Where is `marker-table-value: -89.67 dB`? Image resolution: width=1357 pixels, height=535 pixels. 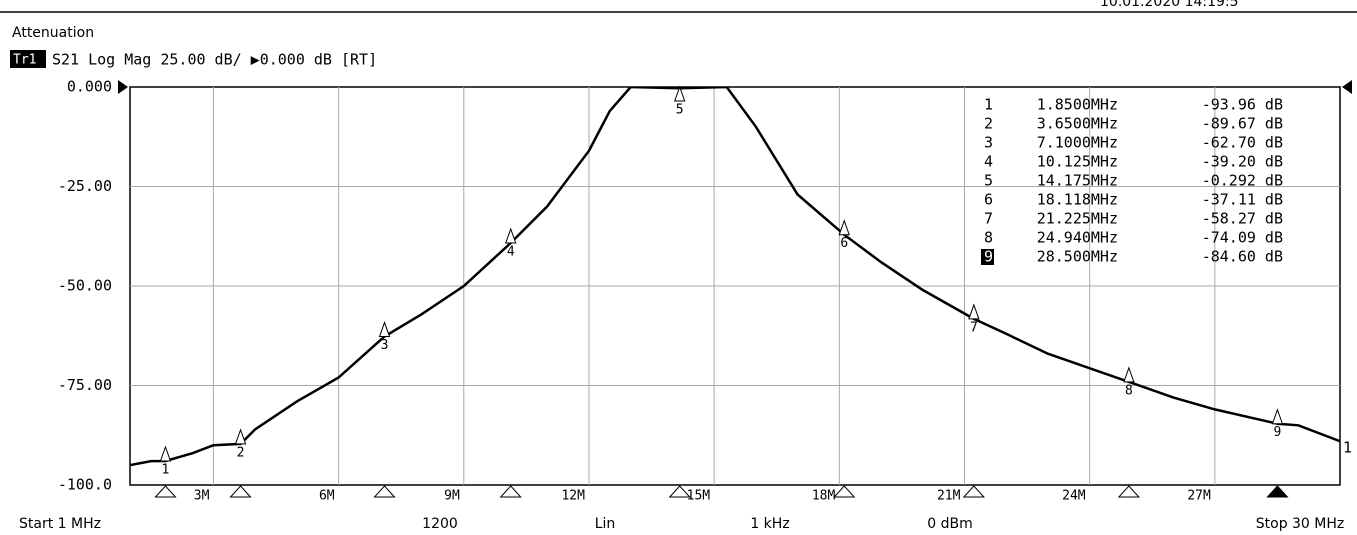
marker-table-value: -89.67 dB is located at coordinates (1242, 124).